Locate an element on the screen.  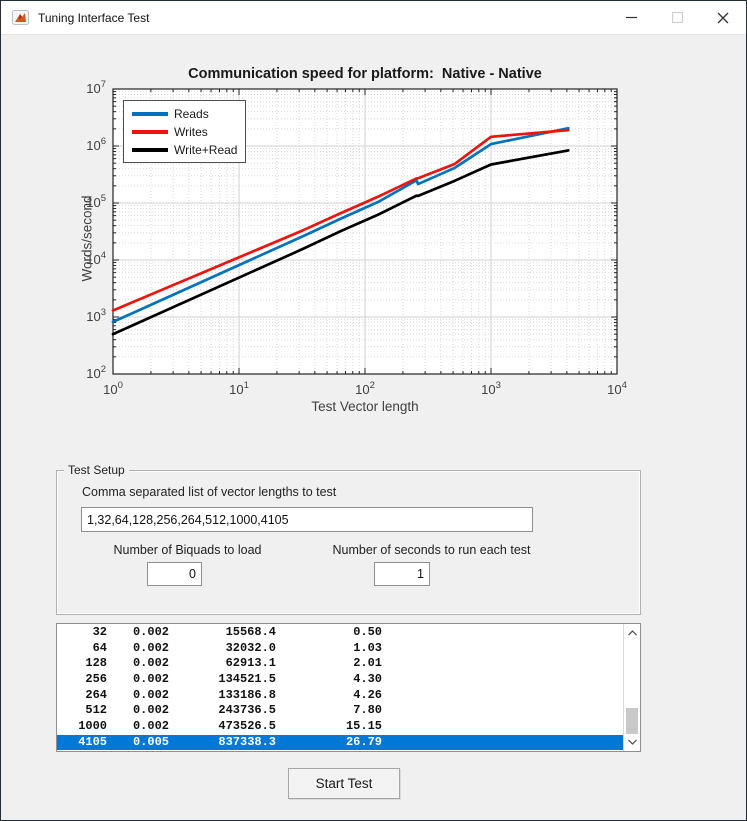
result-row-64: 64 0.002 32032.0 1.03 is located at coordinates (340, 649).